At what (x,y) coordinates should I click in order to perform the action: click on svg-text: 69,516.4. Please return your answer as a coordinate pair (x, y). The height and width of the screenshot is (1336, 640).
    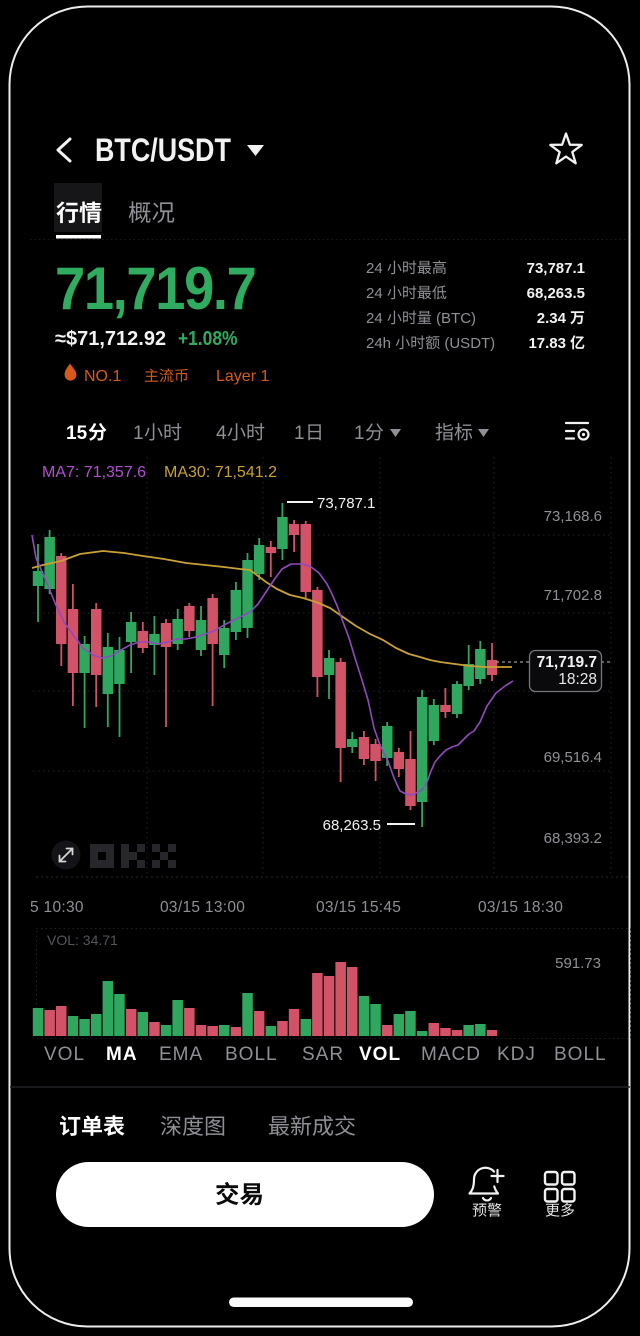
    Looking at the image, I should click on (573, 757).